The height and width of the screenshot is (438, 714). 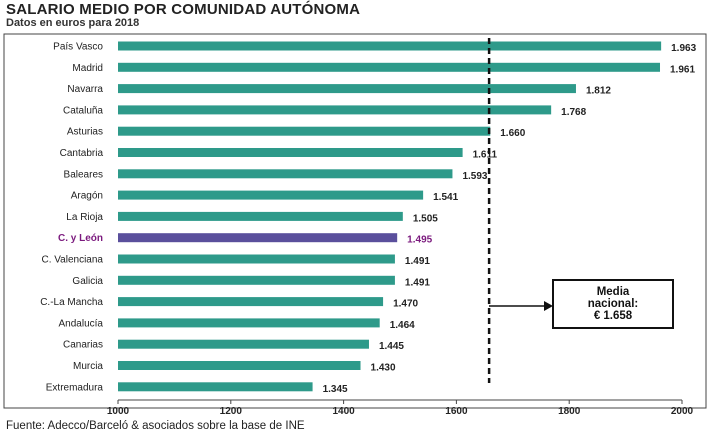 I want to click on value-label-15: 1.430, so click(x=383, y=368).